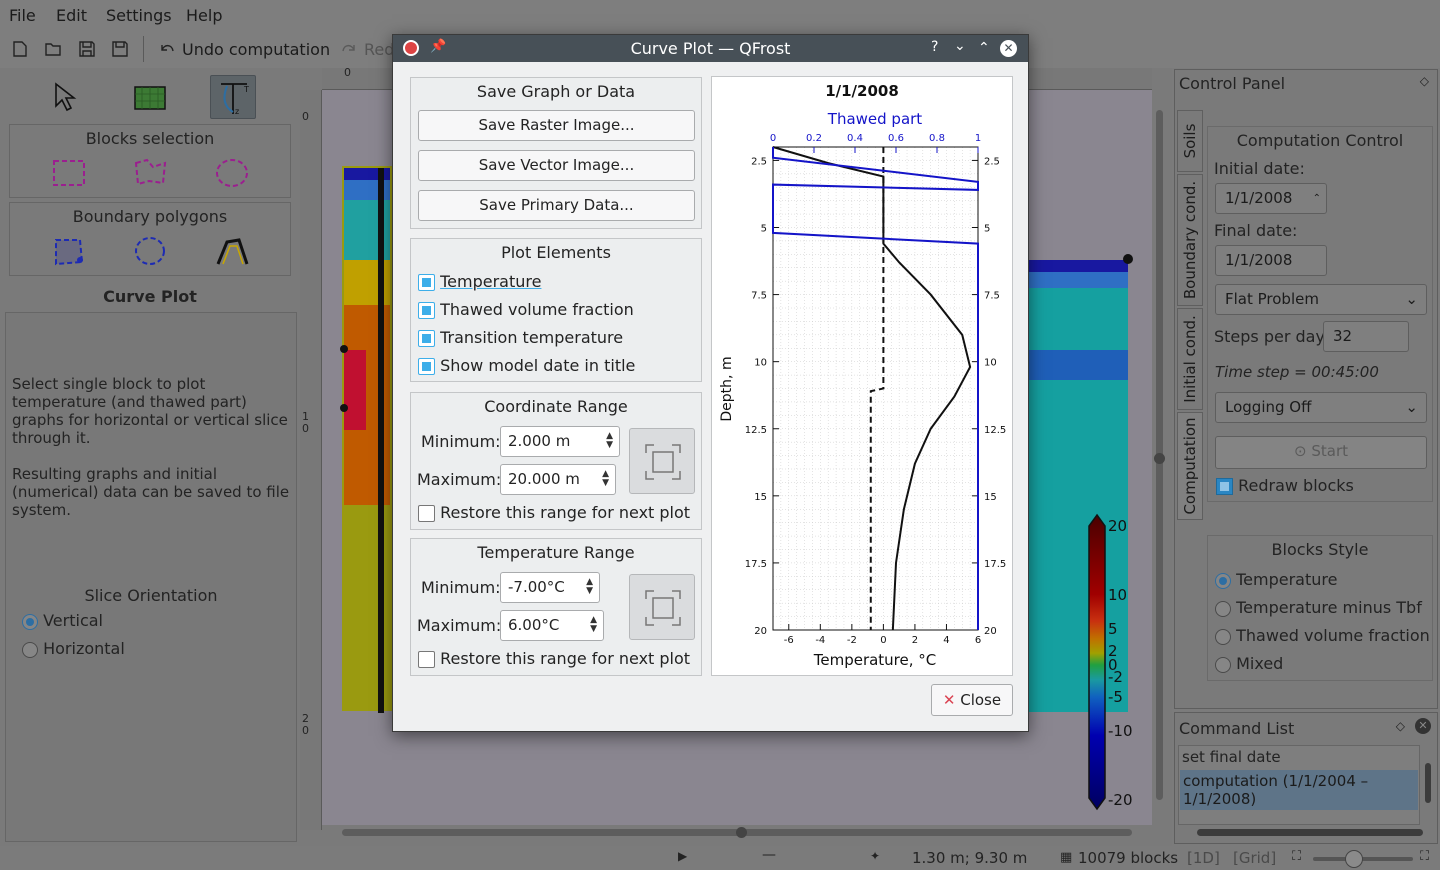 This screenshot has width=1440, height=870. I want to click on polyline-boundary-icon, so click(232, 251).